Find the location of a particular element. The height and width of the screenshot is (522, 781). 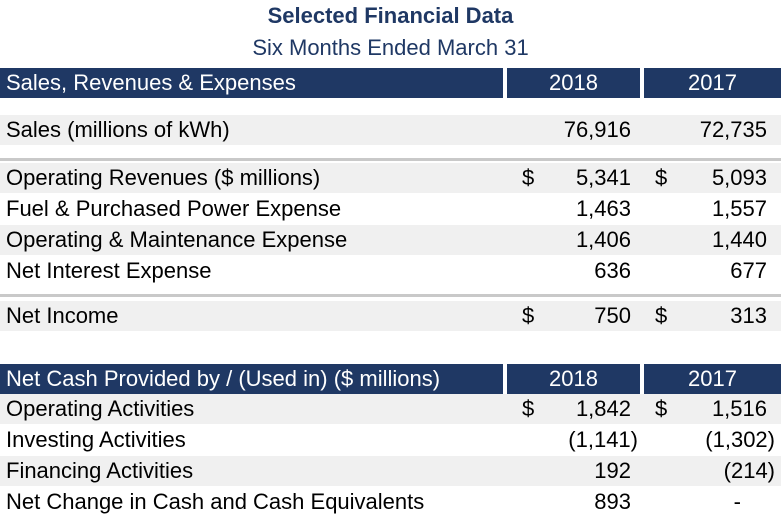

value-2017: 677 is located at coordinates (748, 270).